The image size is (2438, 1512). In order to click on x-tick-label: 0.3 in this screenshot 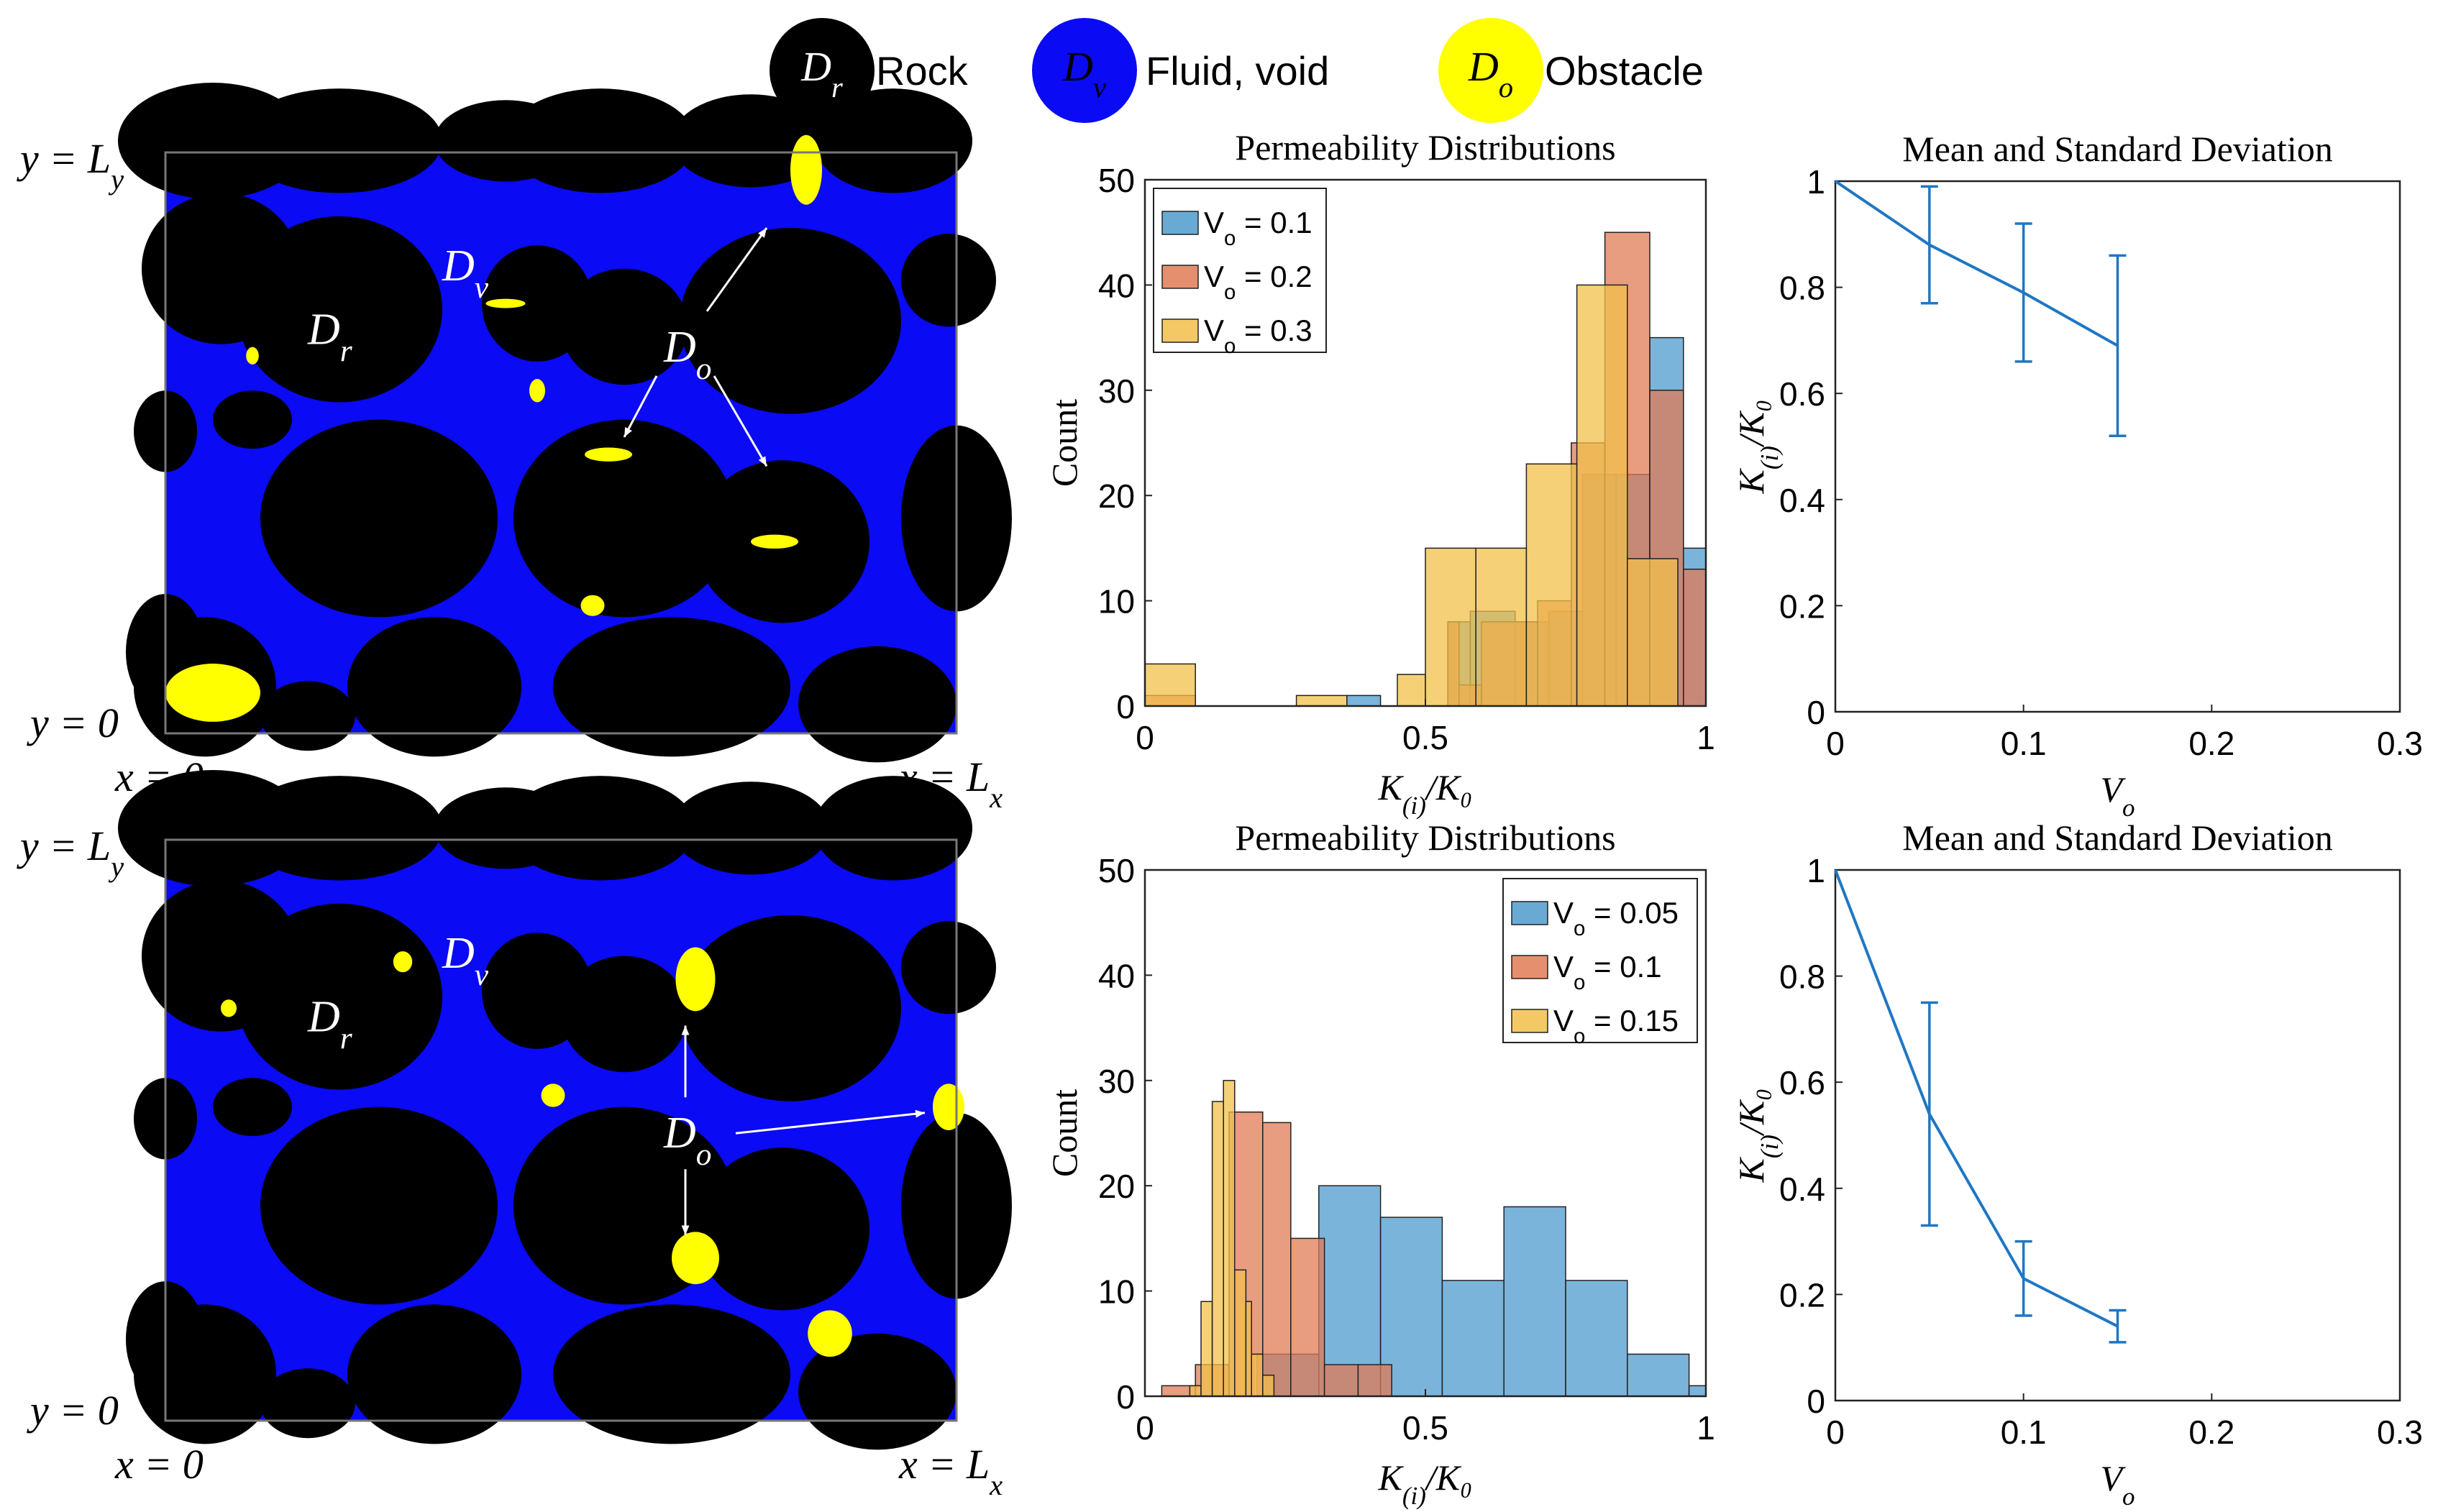, I will do `click(2400, 743)`.